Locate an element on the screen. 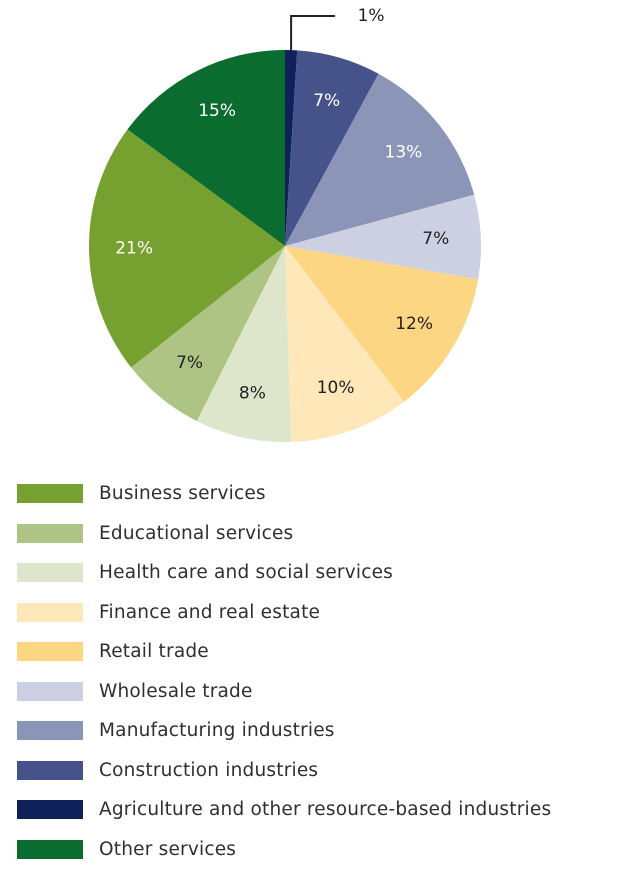  legend-item-health-care: Health care and social services is located at coordinates (317, 573).